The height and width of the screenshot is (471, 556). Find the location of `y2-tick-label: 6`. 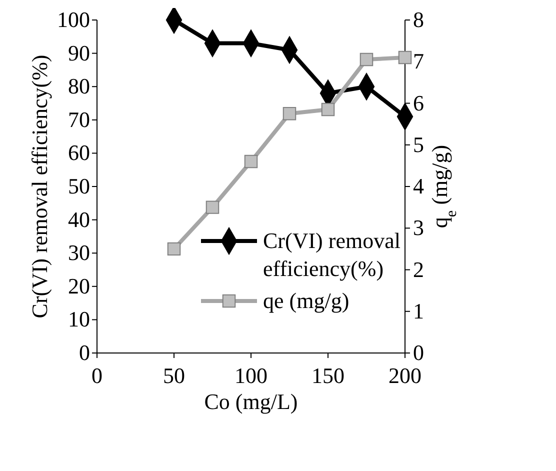

y2-tick-label: 6 is located at coordinates (418, 103).